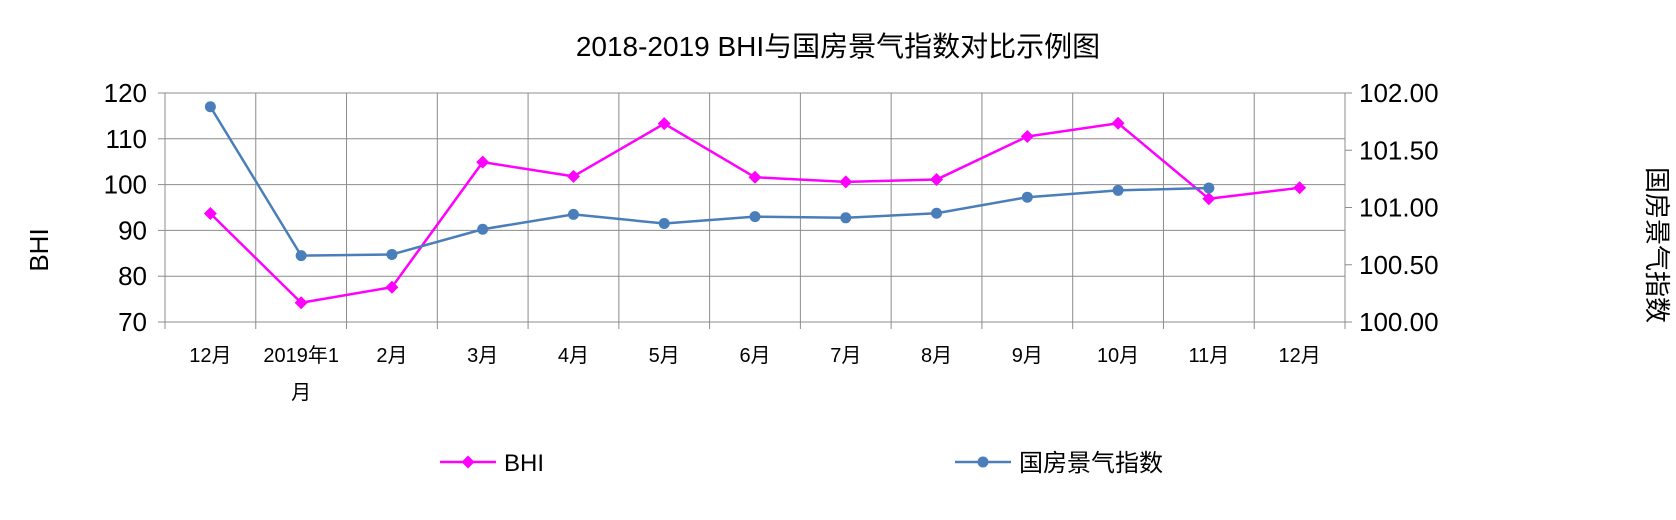 The image size is (1676, 520). I want to click on y-axis-label: BHI, so click(39, 249).